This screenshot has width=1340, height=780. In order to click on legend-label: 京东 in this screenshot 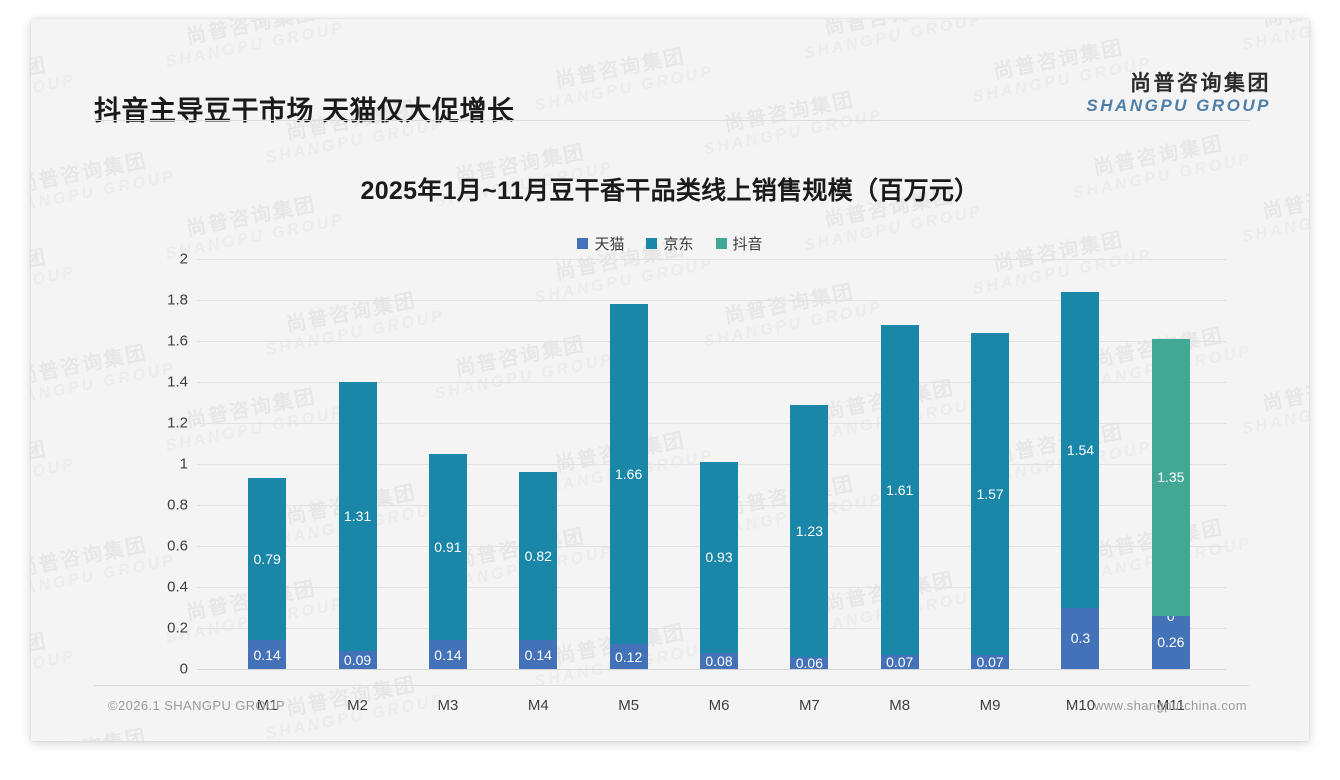, I will do `click(678, 244)`.